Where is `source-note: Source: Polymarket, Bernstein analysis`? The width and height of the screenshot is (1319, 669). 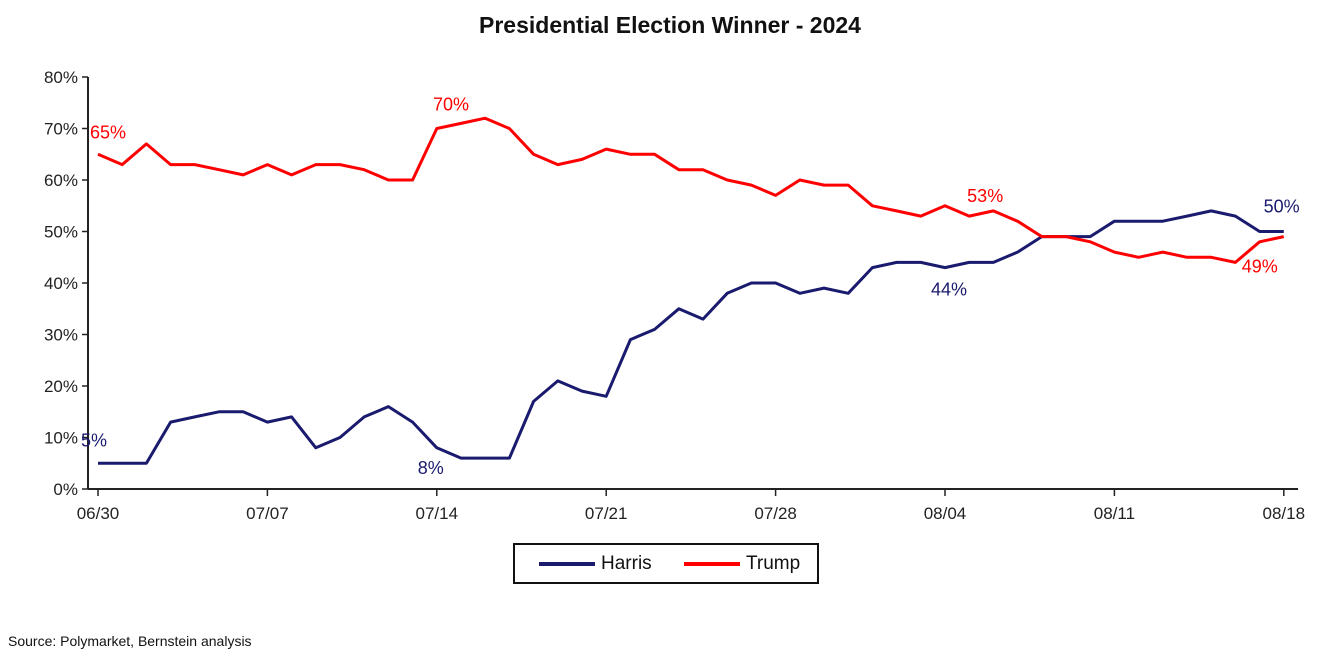 source-note: Source: Polymarket, Bernstein analysis is located at coordinates (130, 641).